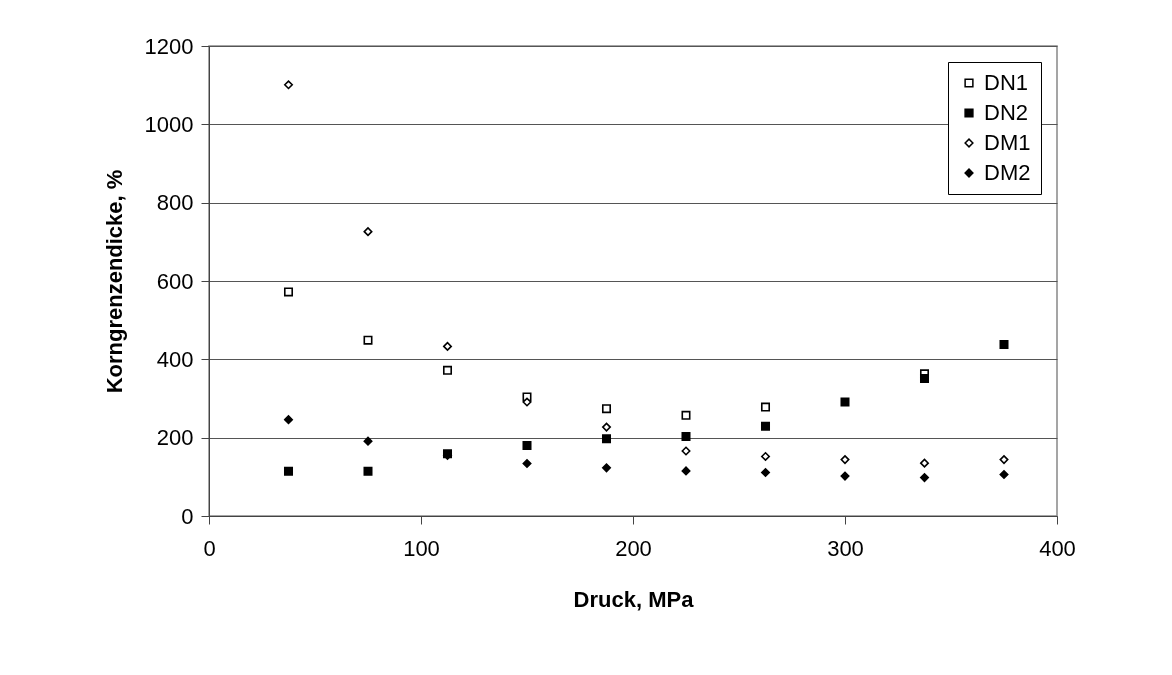 Image resolution: width=1172 pixels, height=675 pixels. What do you see at coordinates (1006, 112) in the screenshot?
I see `legend-label: DN2` at bounding box center [1006, 112].